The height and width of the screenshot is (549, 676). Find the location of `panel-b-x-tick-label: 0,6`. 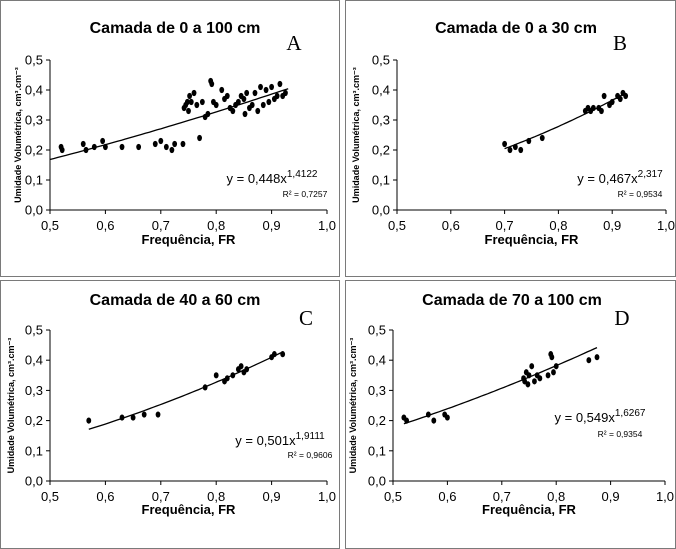

panel-b-x-tick-label: 0,6 is located at coordinates (451, 225).